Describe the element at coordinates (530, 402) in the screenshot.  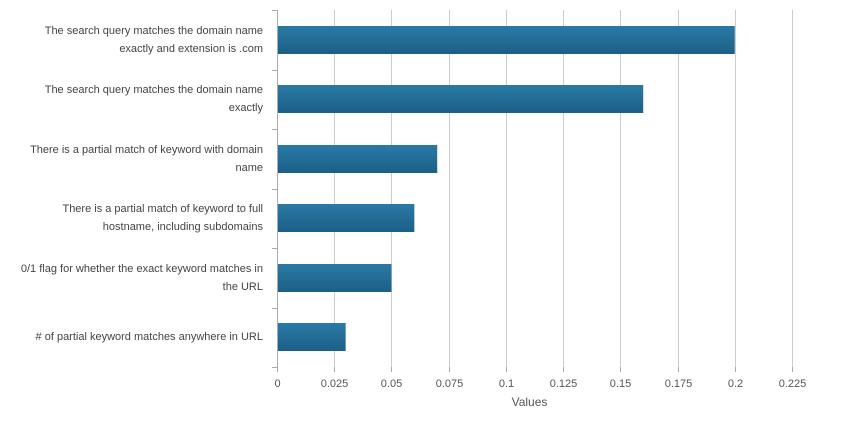
I see `x-axis-title: Values` at that location.